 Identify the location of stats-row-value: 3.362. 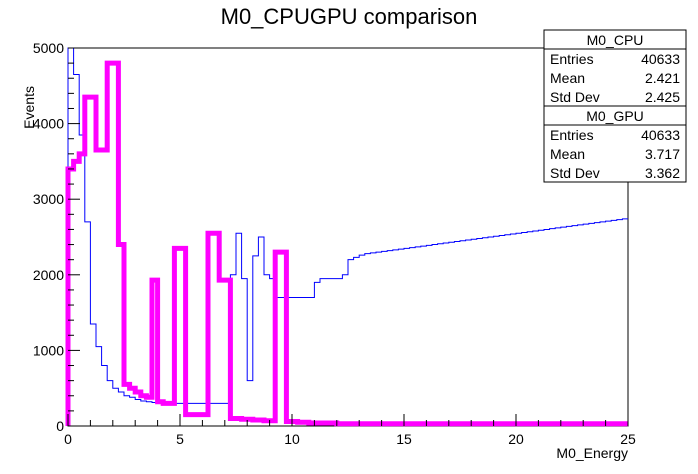
(662, 173).